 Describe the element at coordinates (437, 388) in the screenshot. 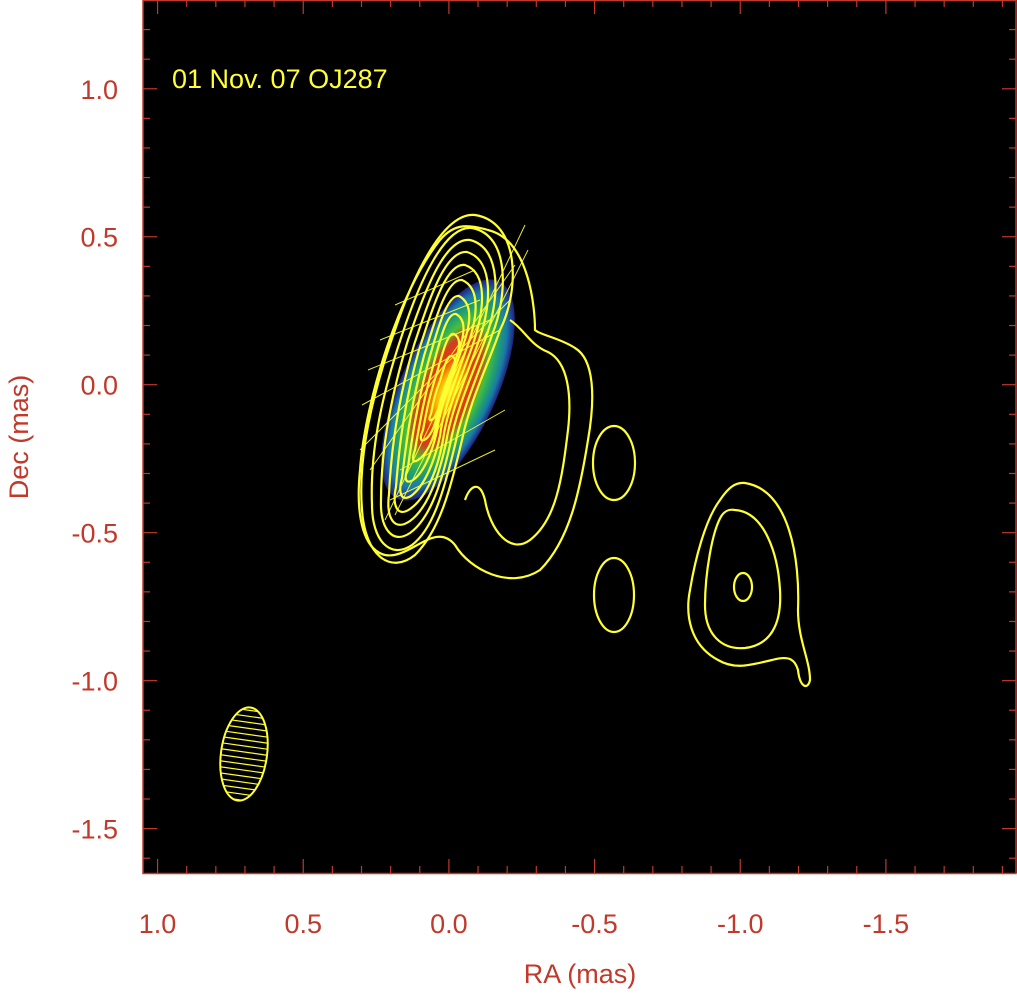

I see `core-contours` at that location.